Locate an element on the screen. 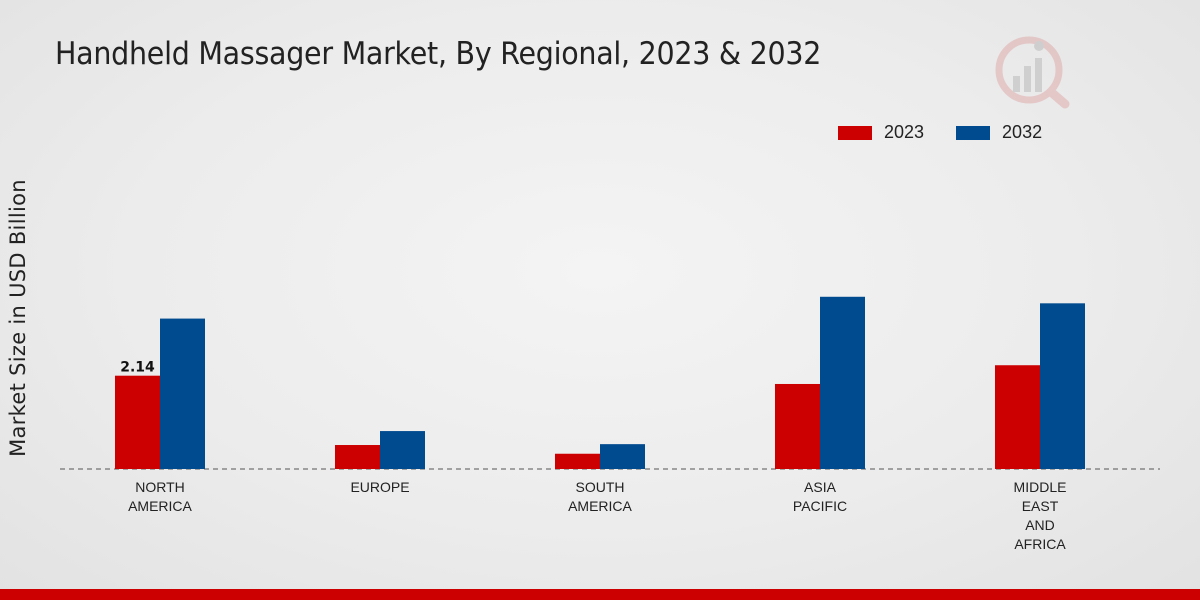 This screenshot has height=600, width=1200. legend: 2023 2032 is located at coordinates (956, 132).